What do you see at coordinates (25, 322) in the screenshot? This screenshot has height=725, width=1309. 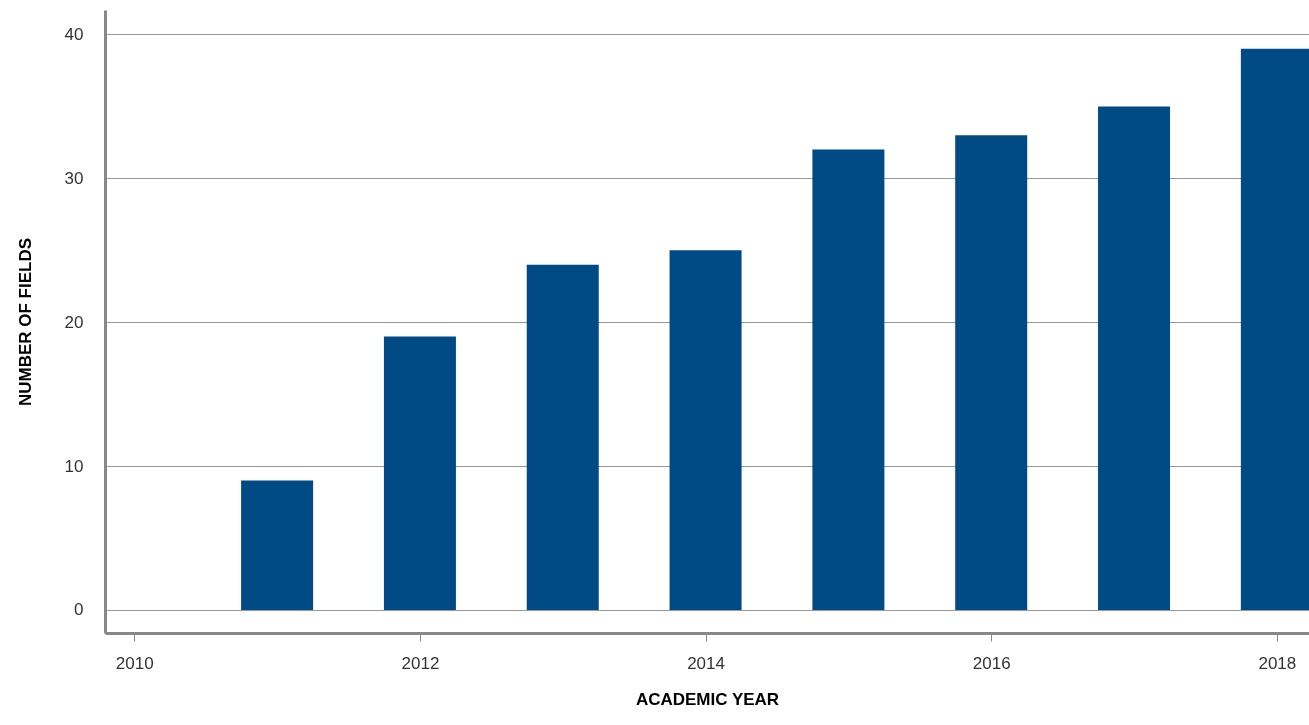 I see `y-axis-title: NUMBER OF FIELDS` at bounding box center [25, 322].